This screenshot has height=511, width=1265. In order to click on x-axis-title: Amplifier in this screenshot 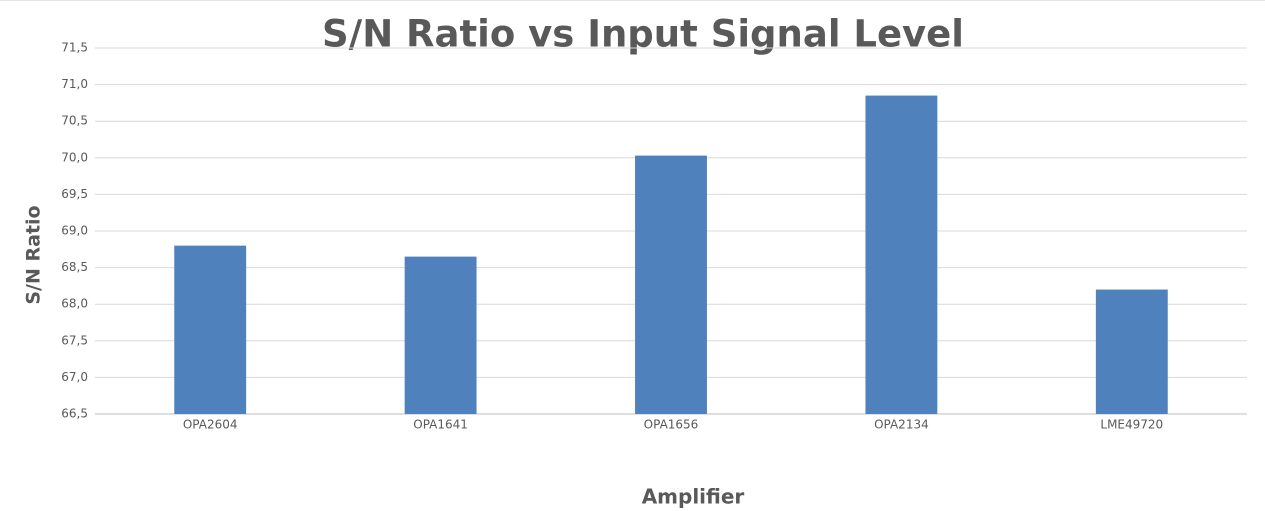, I will do `click(693, 497)`.